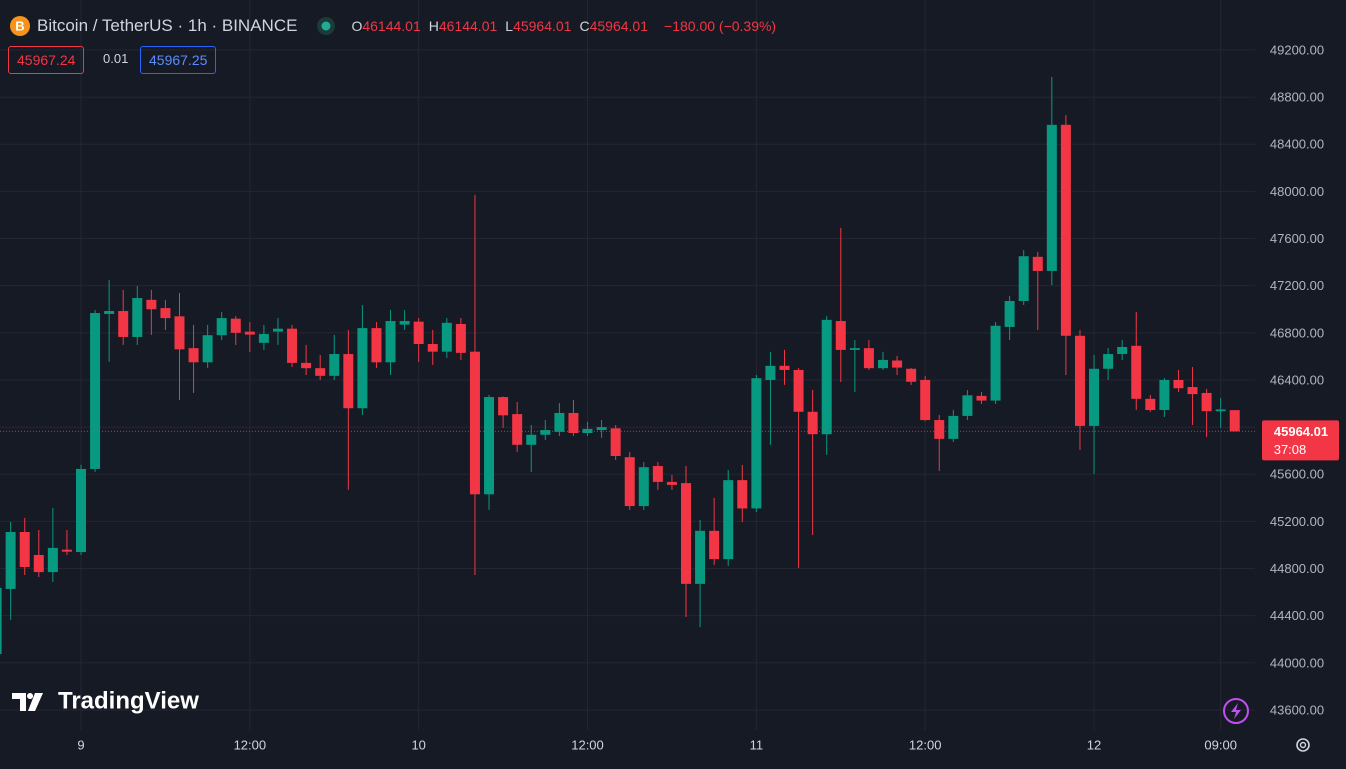  I want to click on legend-value: 46144.01, so click(468, 26).